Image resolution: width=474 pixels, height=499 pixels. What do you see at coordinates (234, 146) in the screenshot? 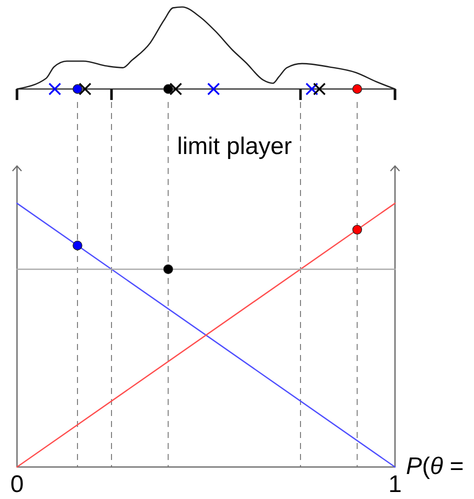
I see `chart-title: limit player` at bounding box center [234, 146].